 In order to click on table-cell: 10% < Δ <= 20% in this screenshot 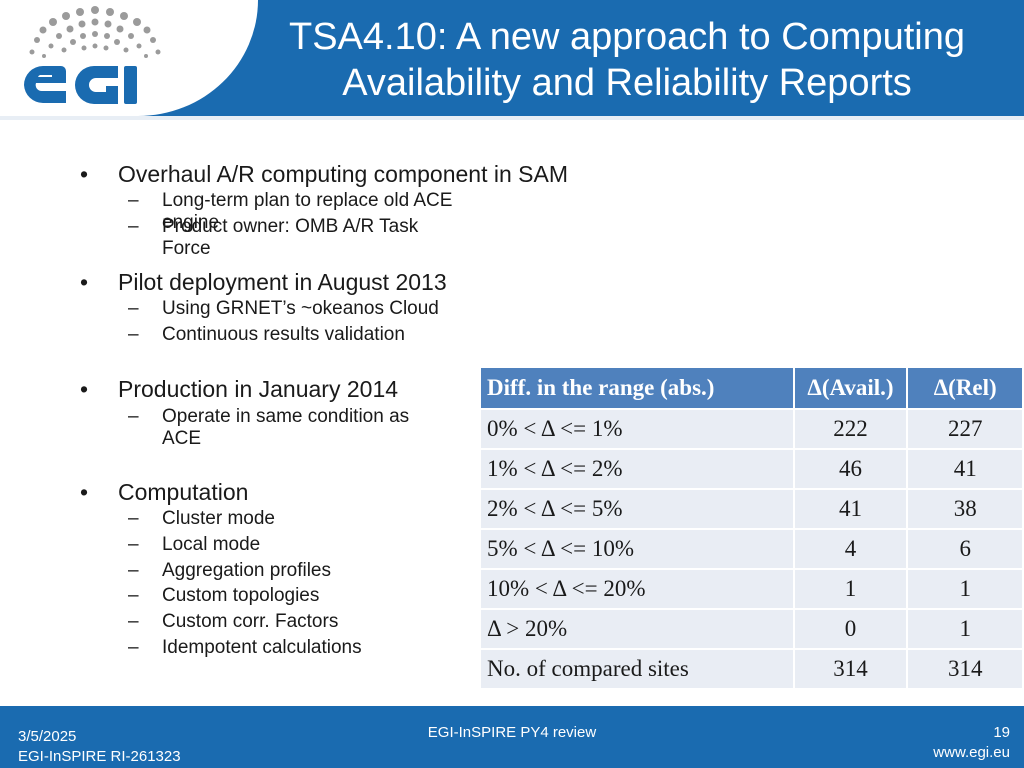, I will do `click(637, 589)`.